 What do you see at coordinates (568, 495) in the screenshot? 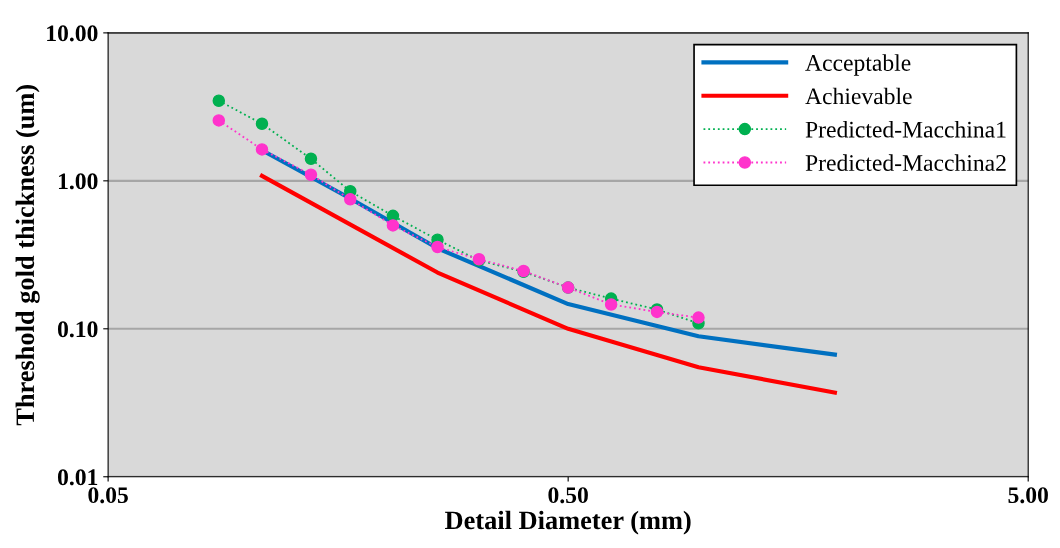
I see `x-tick-label: 0.50` at bounding box center [568, 495].